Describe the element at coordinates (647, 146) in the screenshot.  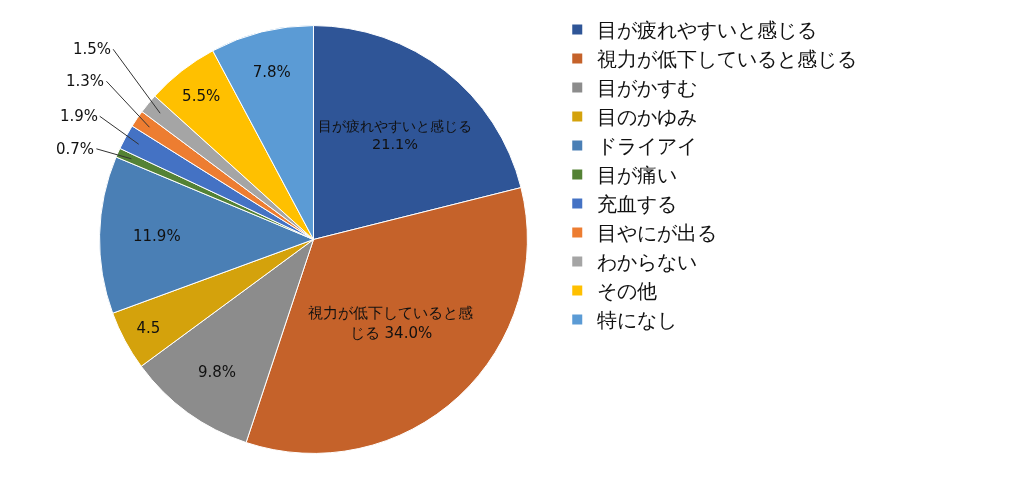
I see `legend-label: ドライアイ` at that location.